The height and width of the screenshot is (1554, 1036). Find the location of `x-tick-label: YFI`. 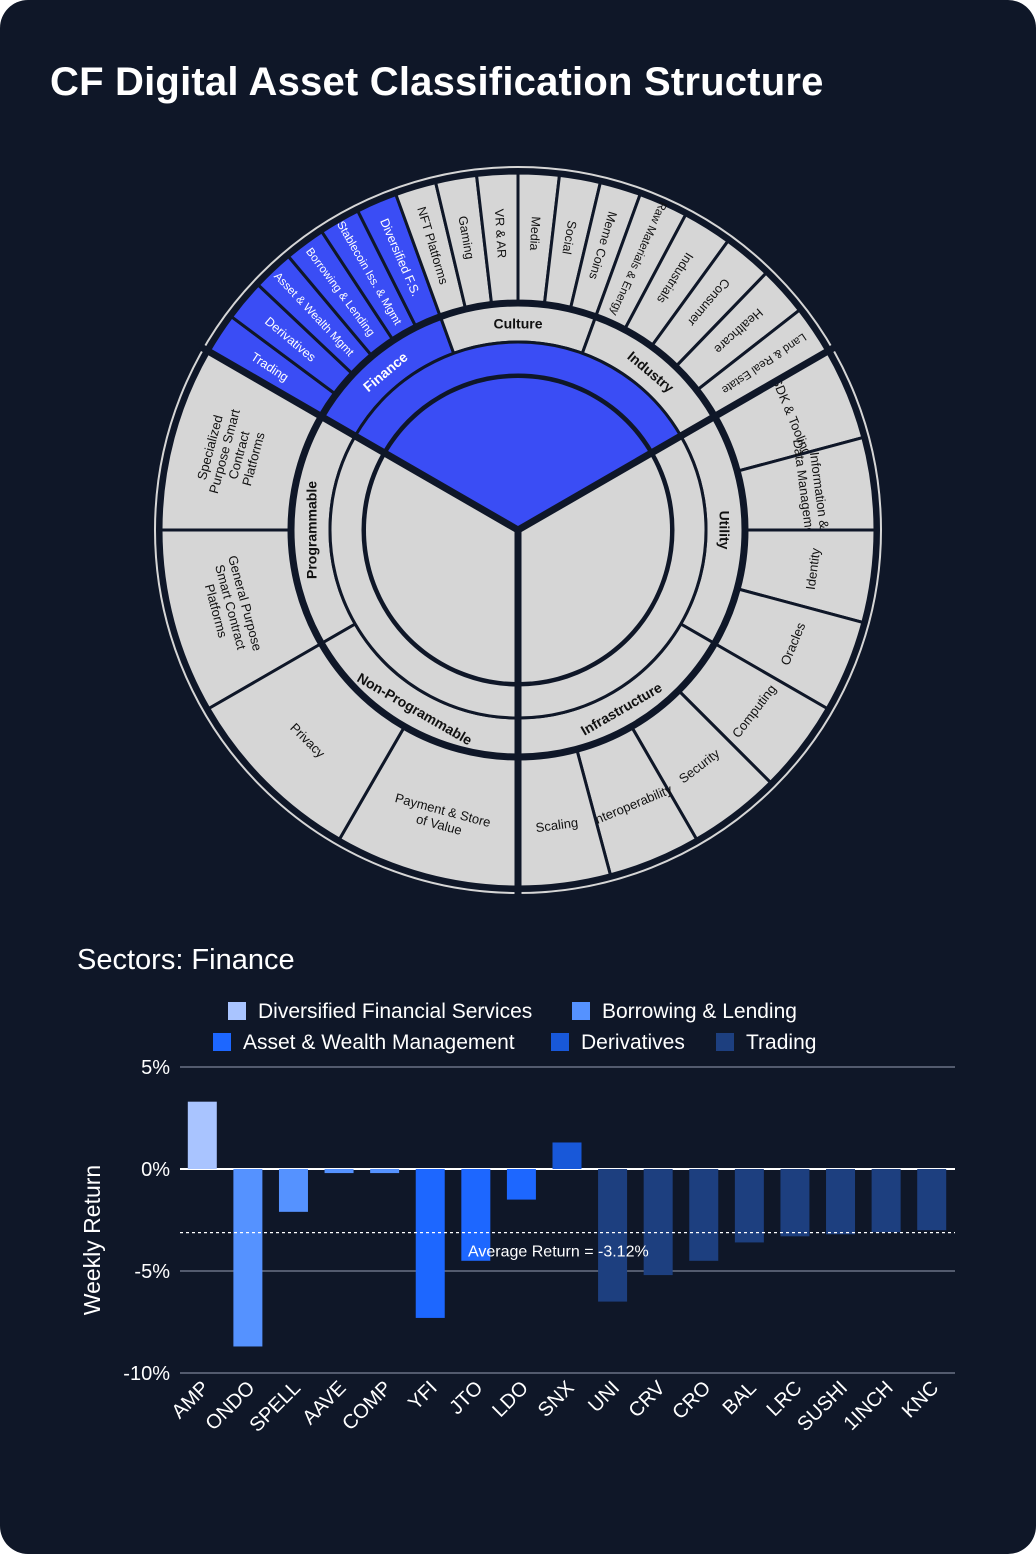

x-tick-label: YFI is located at coordinates (423, 1396).